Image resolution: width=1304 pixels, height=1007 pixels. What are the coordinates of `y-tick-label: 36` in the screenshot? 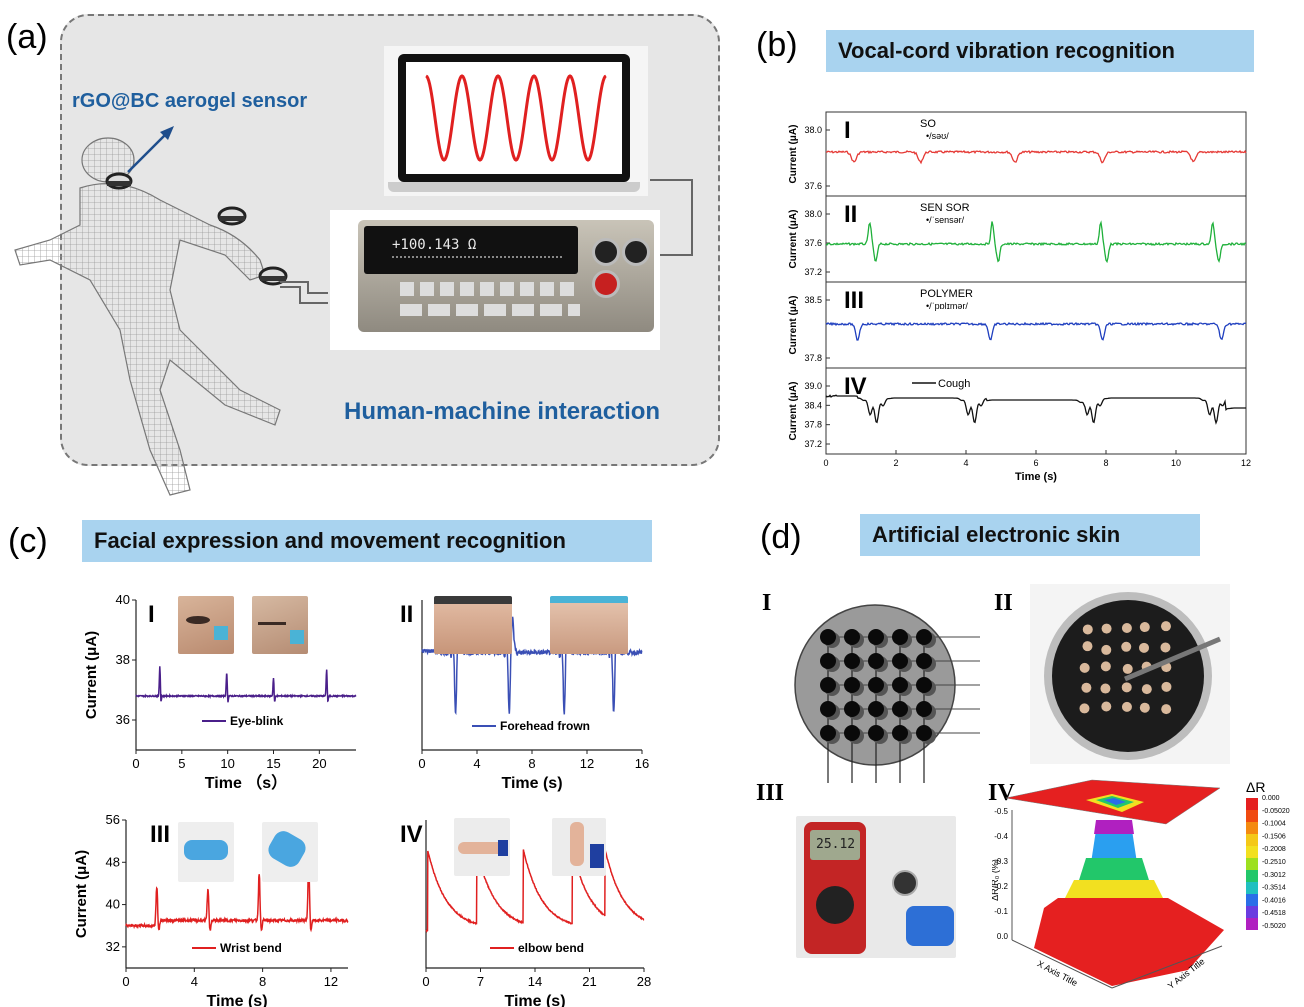 It's located at (123, 719).